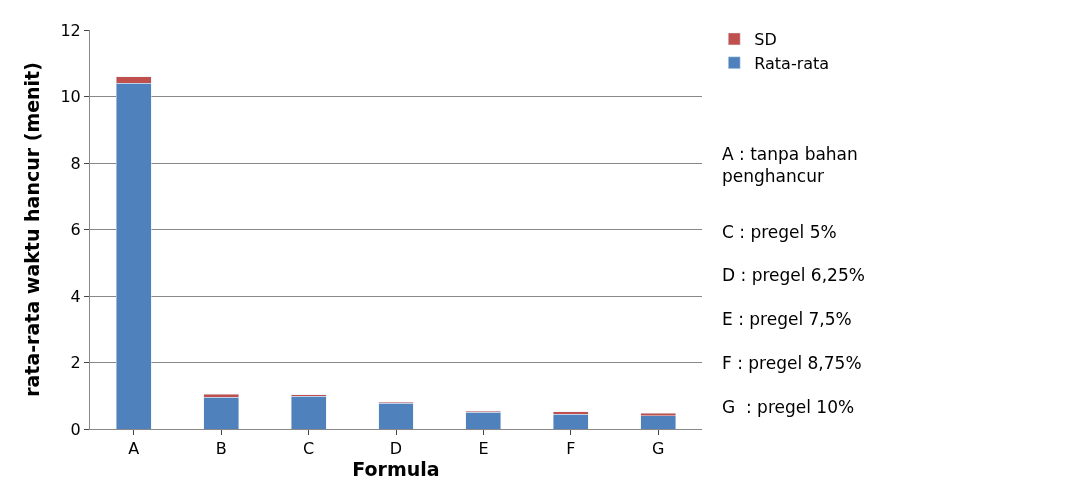 Image resolution: width=1072 pixels, height=489 pixels. Describe the element at coordinates (75, 163) in the screenshot. I see `y-tick-label: 8` at that location.